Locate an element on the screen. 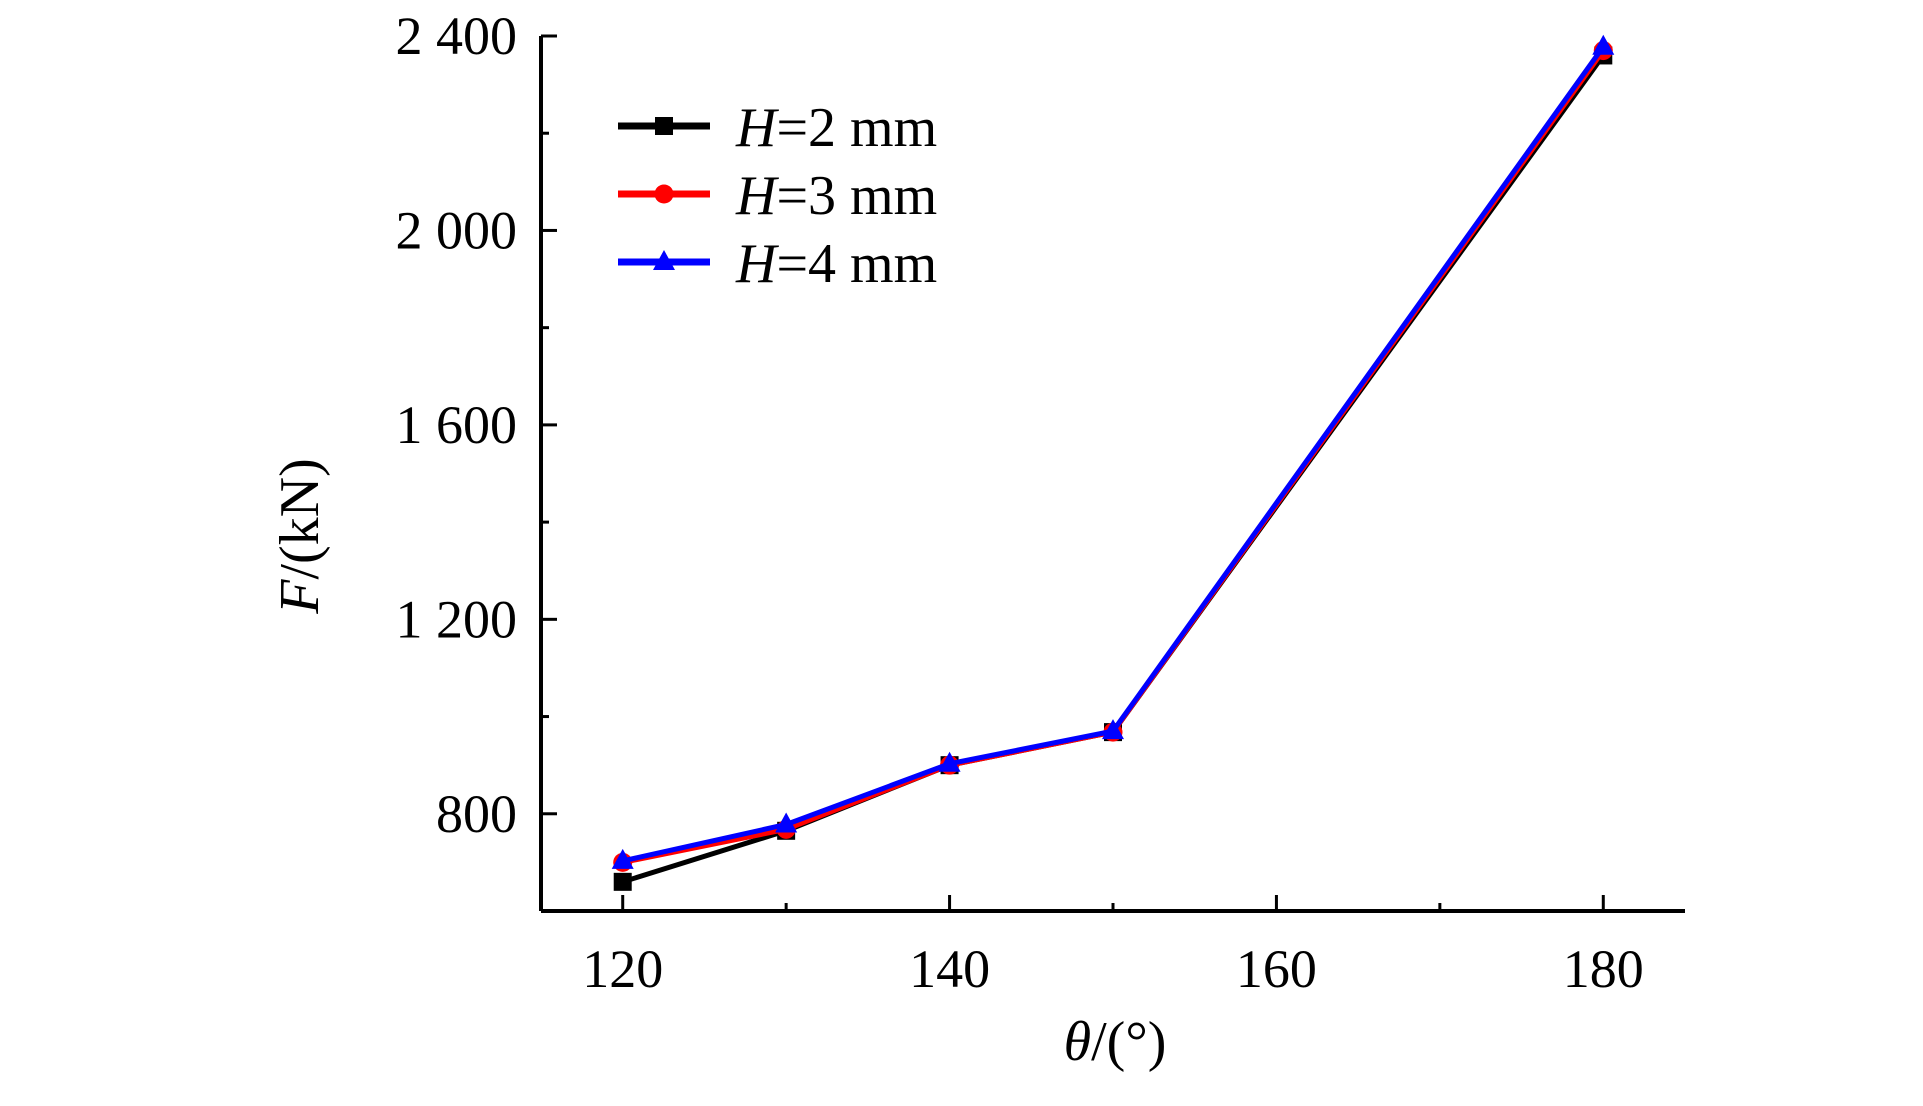 The image size is (1923, 1106). x-tick-label: 180 is located at coordinates (1603, 969).